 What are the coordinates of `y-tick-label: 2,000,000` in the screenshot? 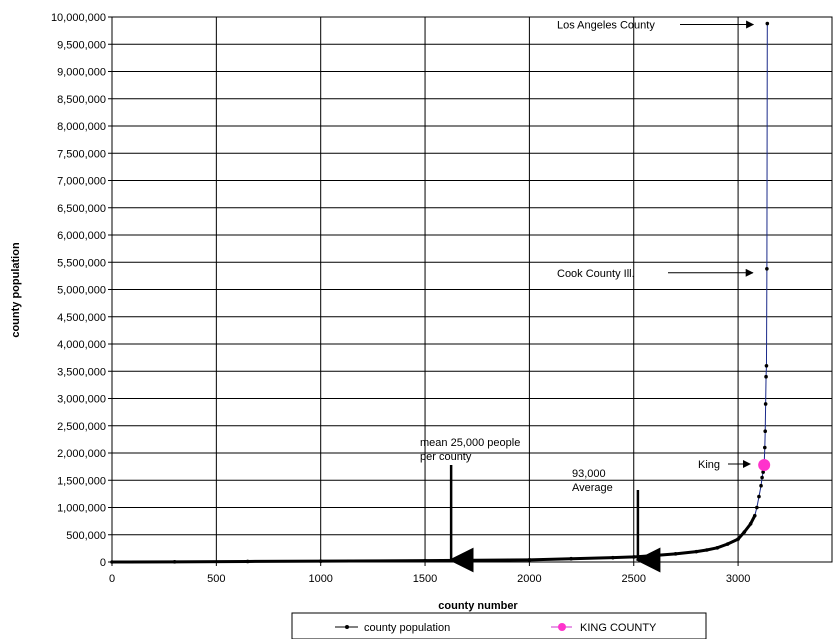 It's located at (81, 454).